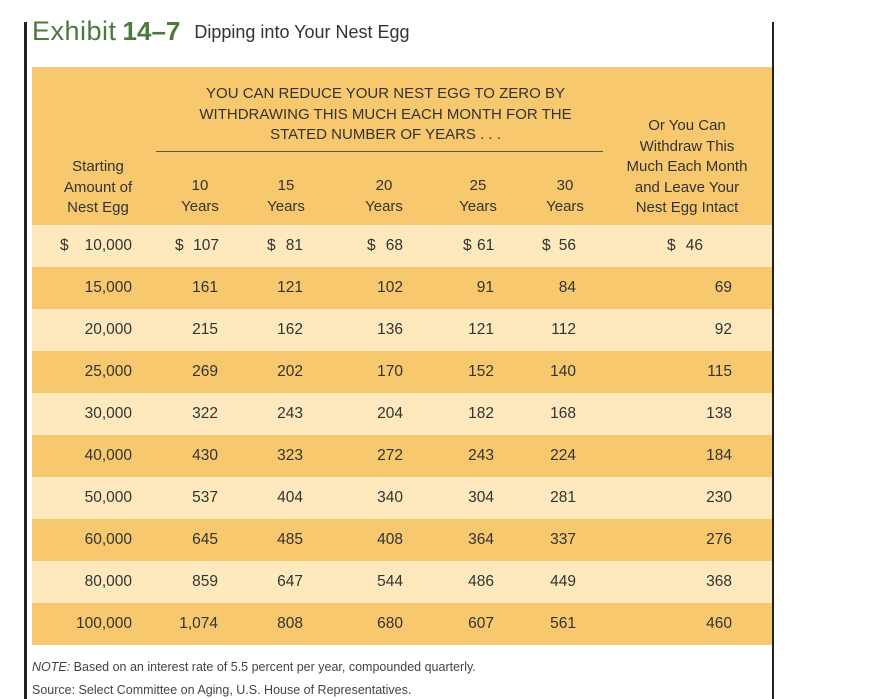 The height and width of the screenshot is (699, 883). Describe the element at coordinates (205, 539) in the screenshot. I see `withdrawal-cell-10-years: 645` at that location.